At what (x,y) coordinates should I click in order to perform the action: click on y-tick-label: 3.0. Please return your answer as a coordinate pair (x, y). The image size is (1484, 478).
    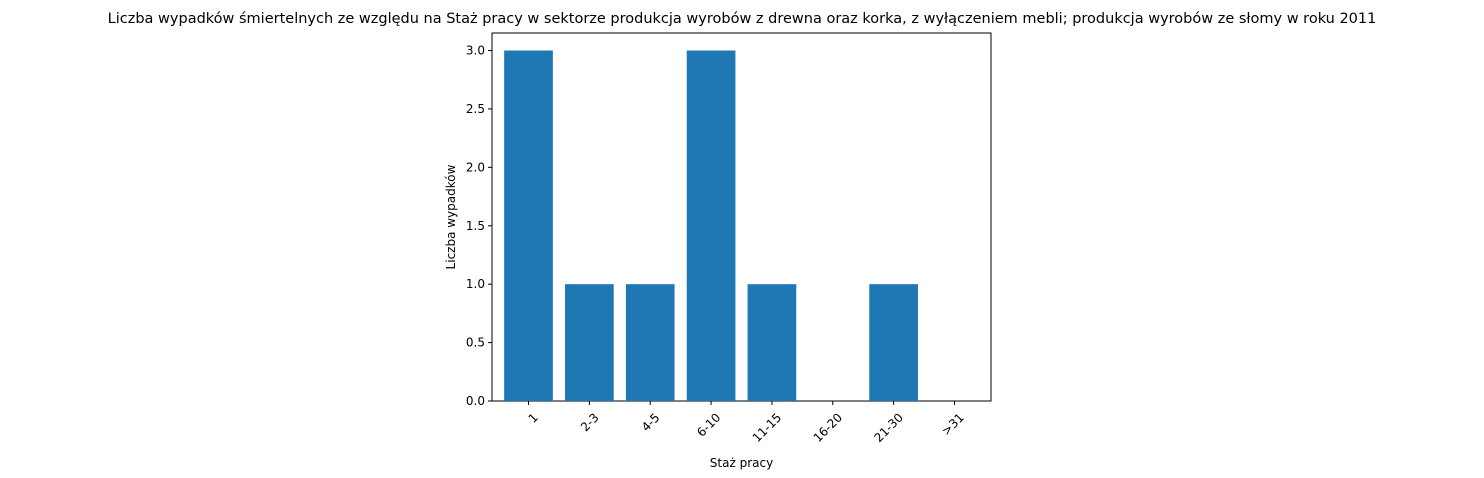
    Looking at the image, I should click on (475, 51).